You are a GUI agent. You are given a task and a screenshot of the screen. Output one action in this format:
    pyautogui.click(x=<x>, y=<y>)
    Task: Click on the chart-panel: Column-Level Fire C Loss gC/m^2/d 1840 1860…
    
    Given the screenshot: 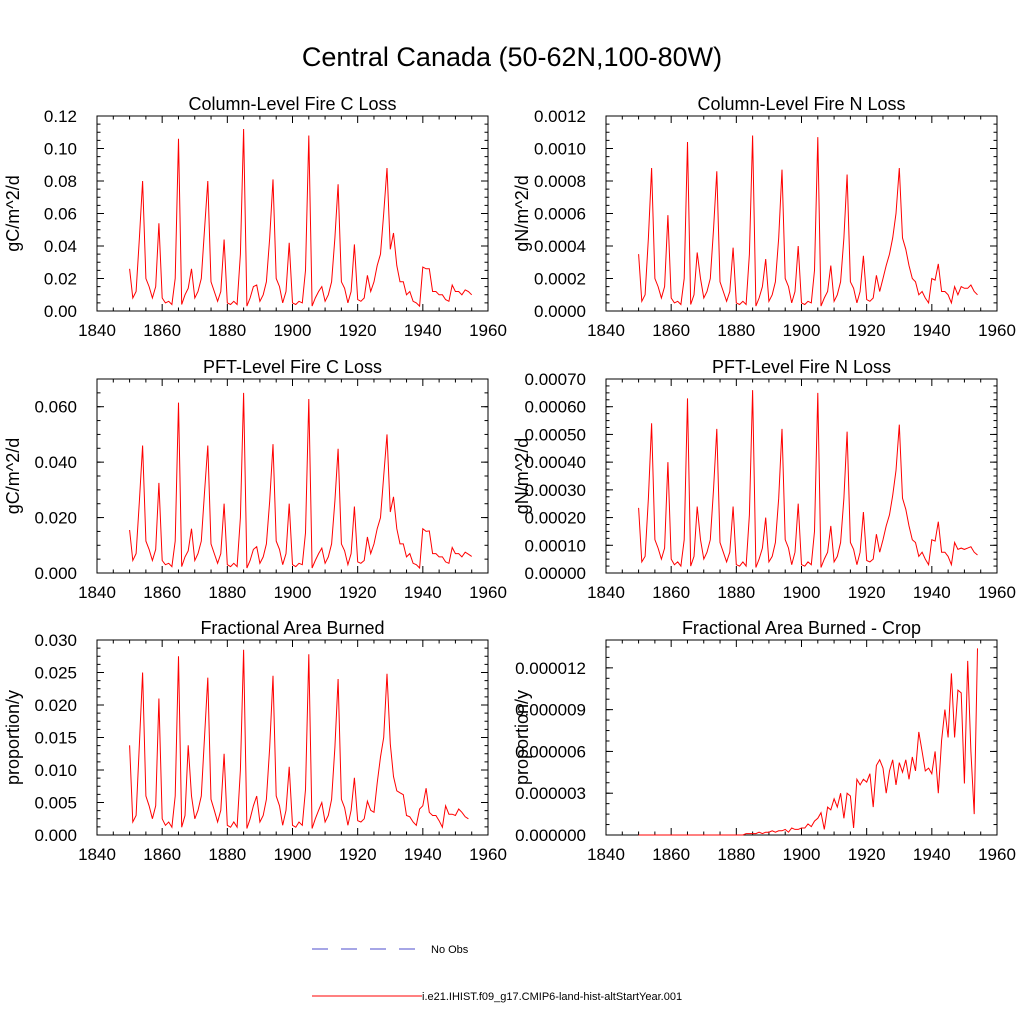 What is the action you would take?
    pyautogui.click(x=255, y=217)
    